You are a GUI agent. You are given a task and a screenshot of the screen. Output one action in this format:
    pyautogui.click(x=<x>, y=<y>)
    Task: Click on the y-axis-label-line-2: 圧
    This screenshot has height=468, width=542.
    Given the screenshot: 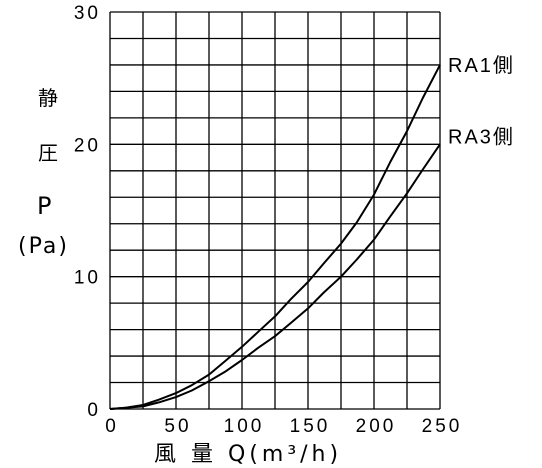 What is the action you would take?
    pyautogui.click(x=48, y=153)
    